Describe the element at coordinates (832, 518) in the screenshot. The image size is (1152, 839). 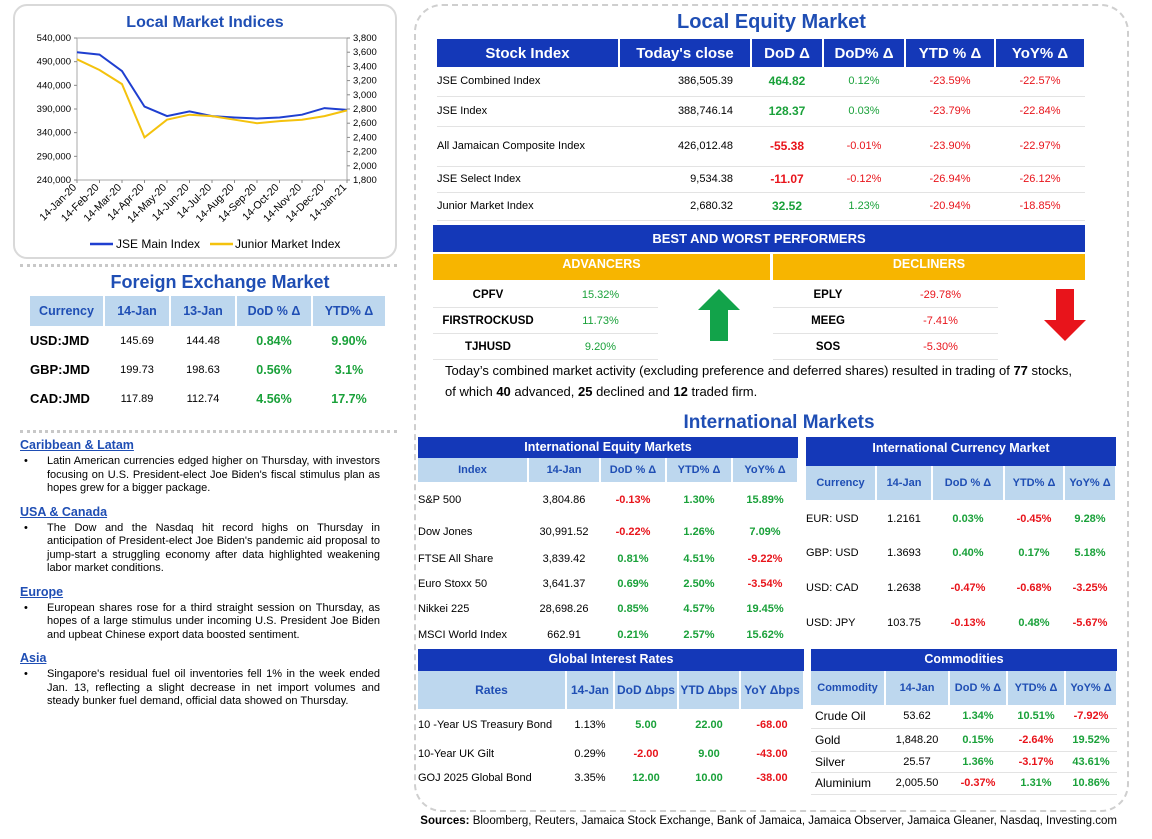
I see `row-label: EUR: USD` at that location.